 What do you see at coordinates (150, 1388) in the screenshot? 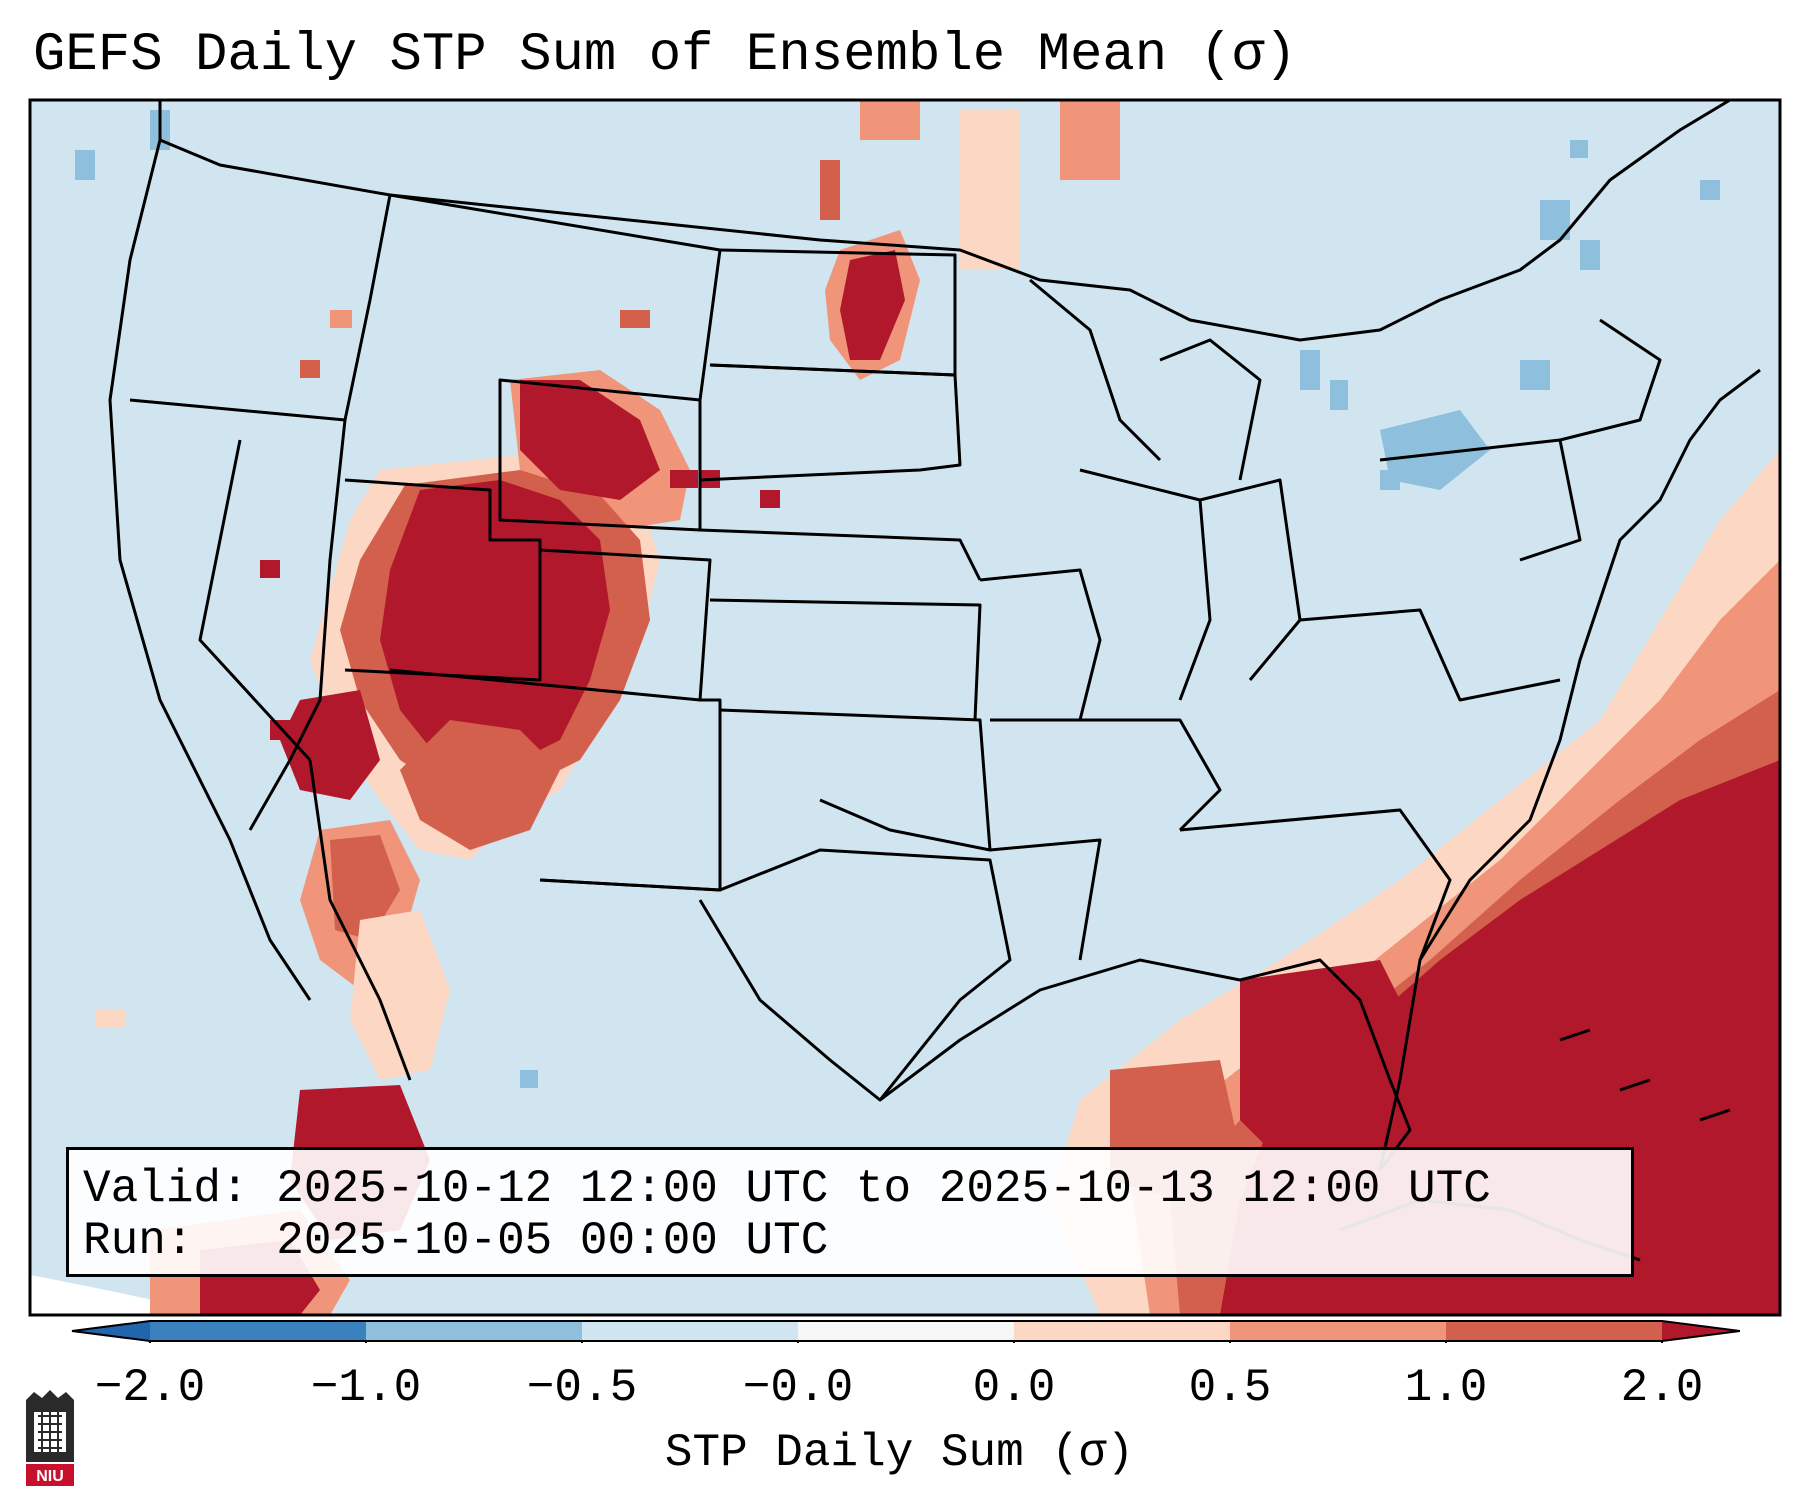
I see `tick-label: −2.0` at bounding box center [150, 1388].